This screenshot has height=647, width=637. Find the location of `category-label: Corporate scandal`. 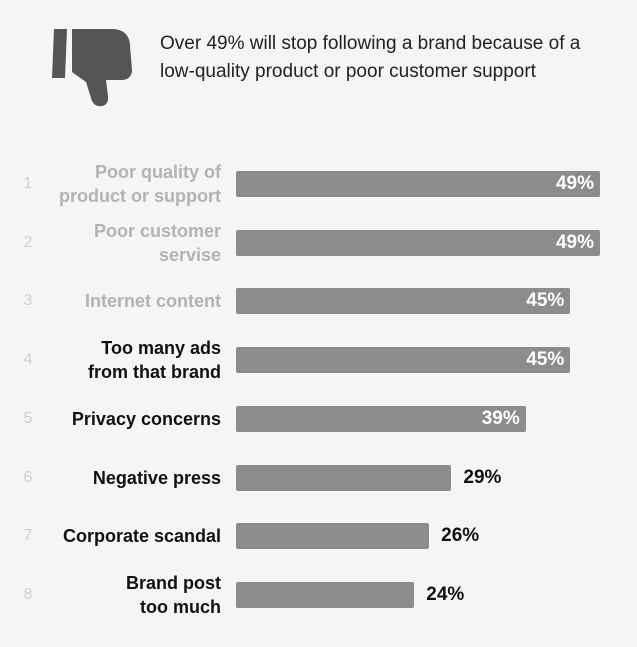

category-label: Corporate scandal is located at coordinates (141, 536).